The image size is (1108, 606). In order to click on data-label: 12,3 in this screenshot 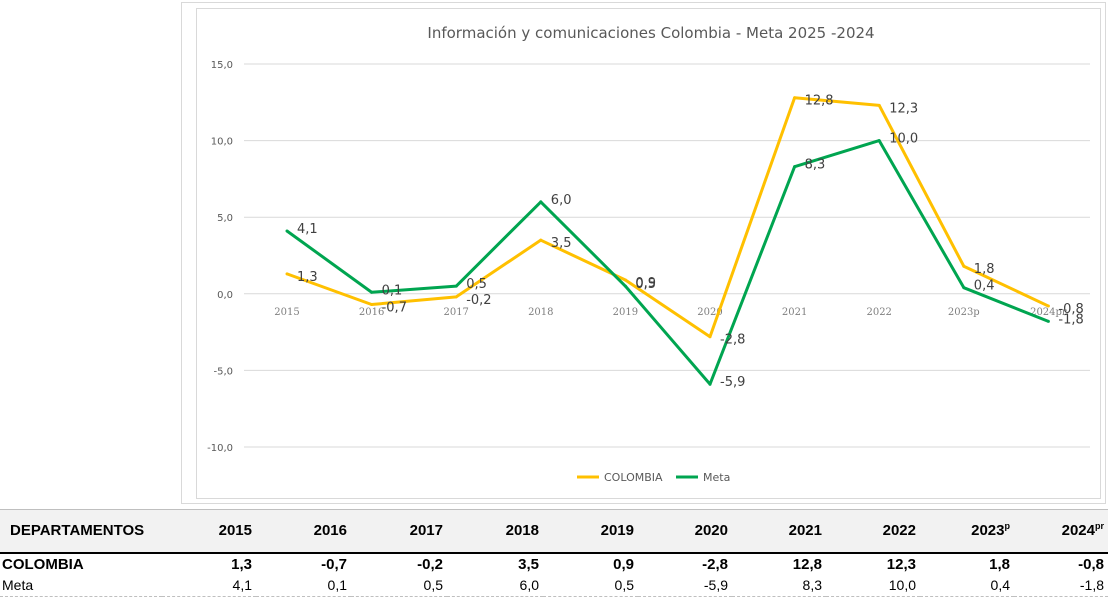, I will do `click(903, 108)`.